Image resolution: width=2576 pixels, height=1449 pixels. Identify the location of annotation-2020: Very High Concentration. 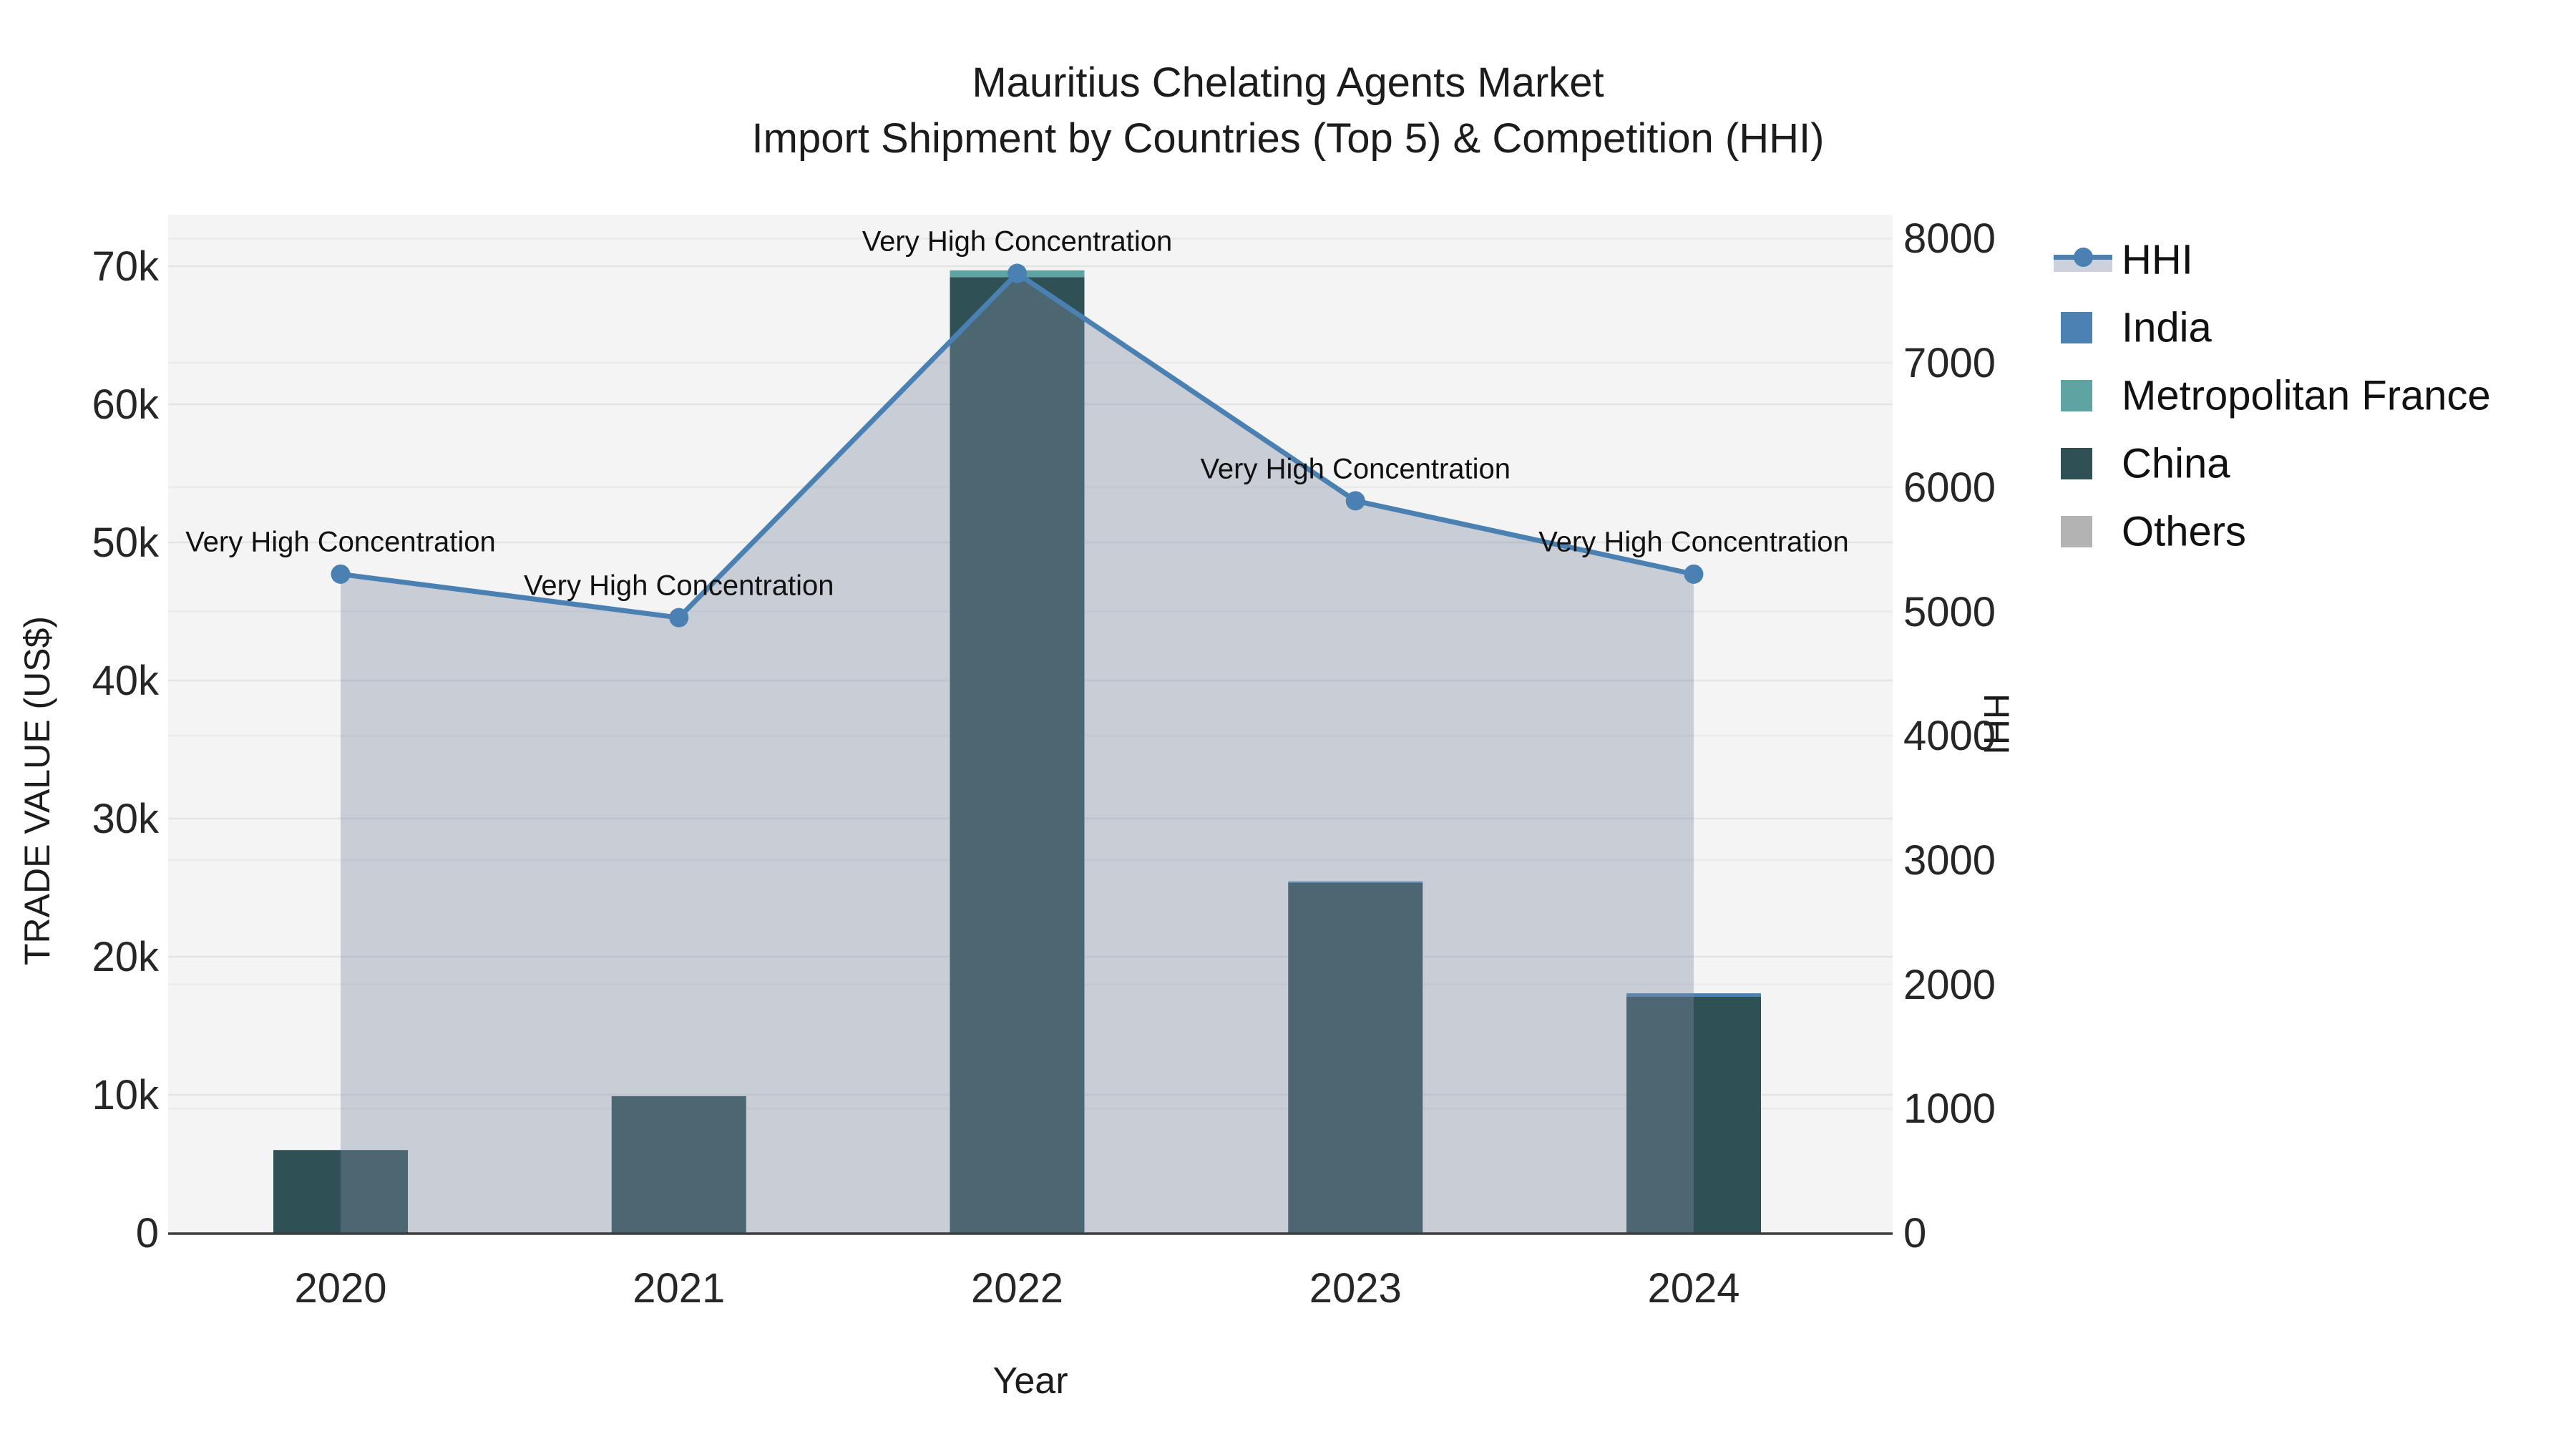
(340, 542).